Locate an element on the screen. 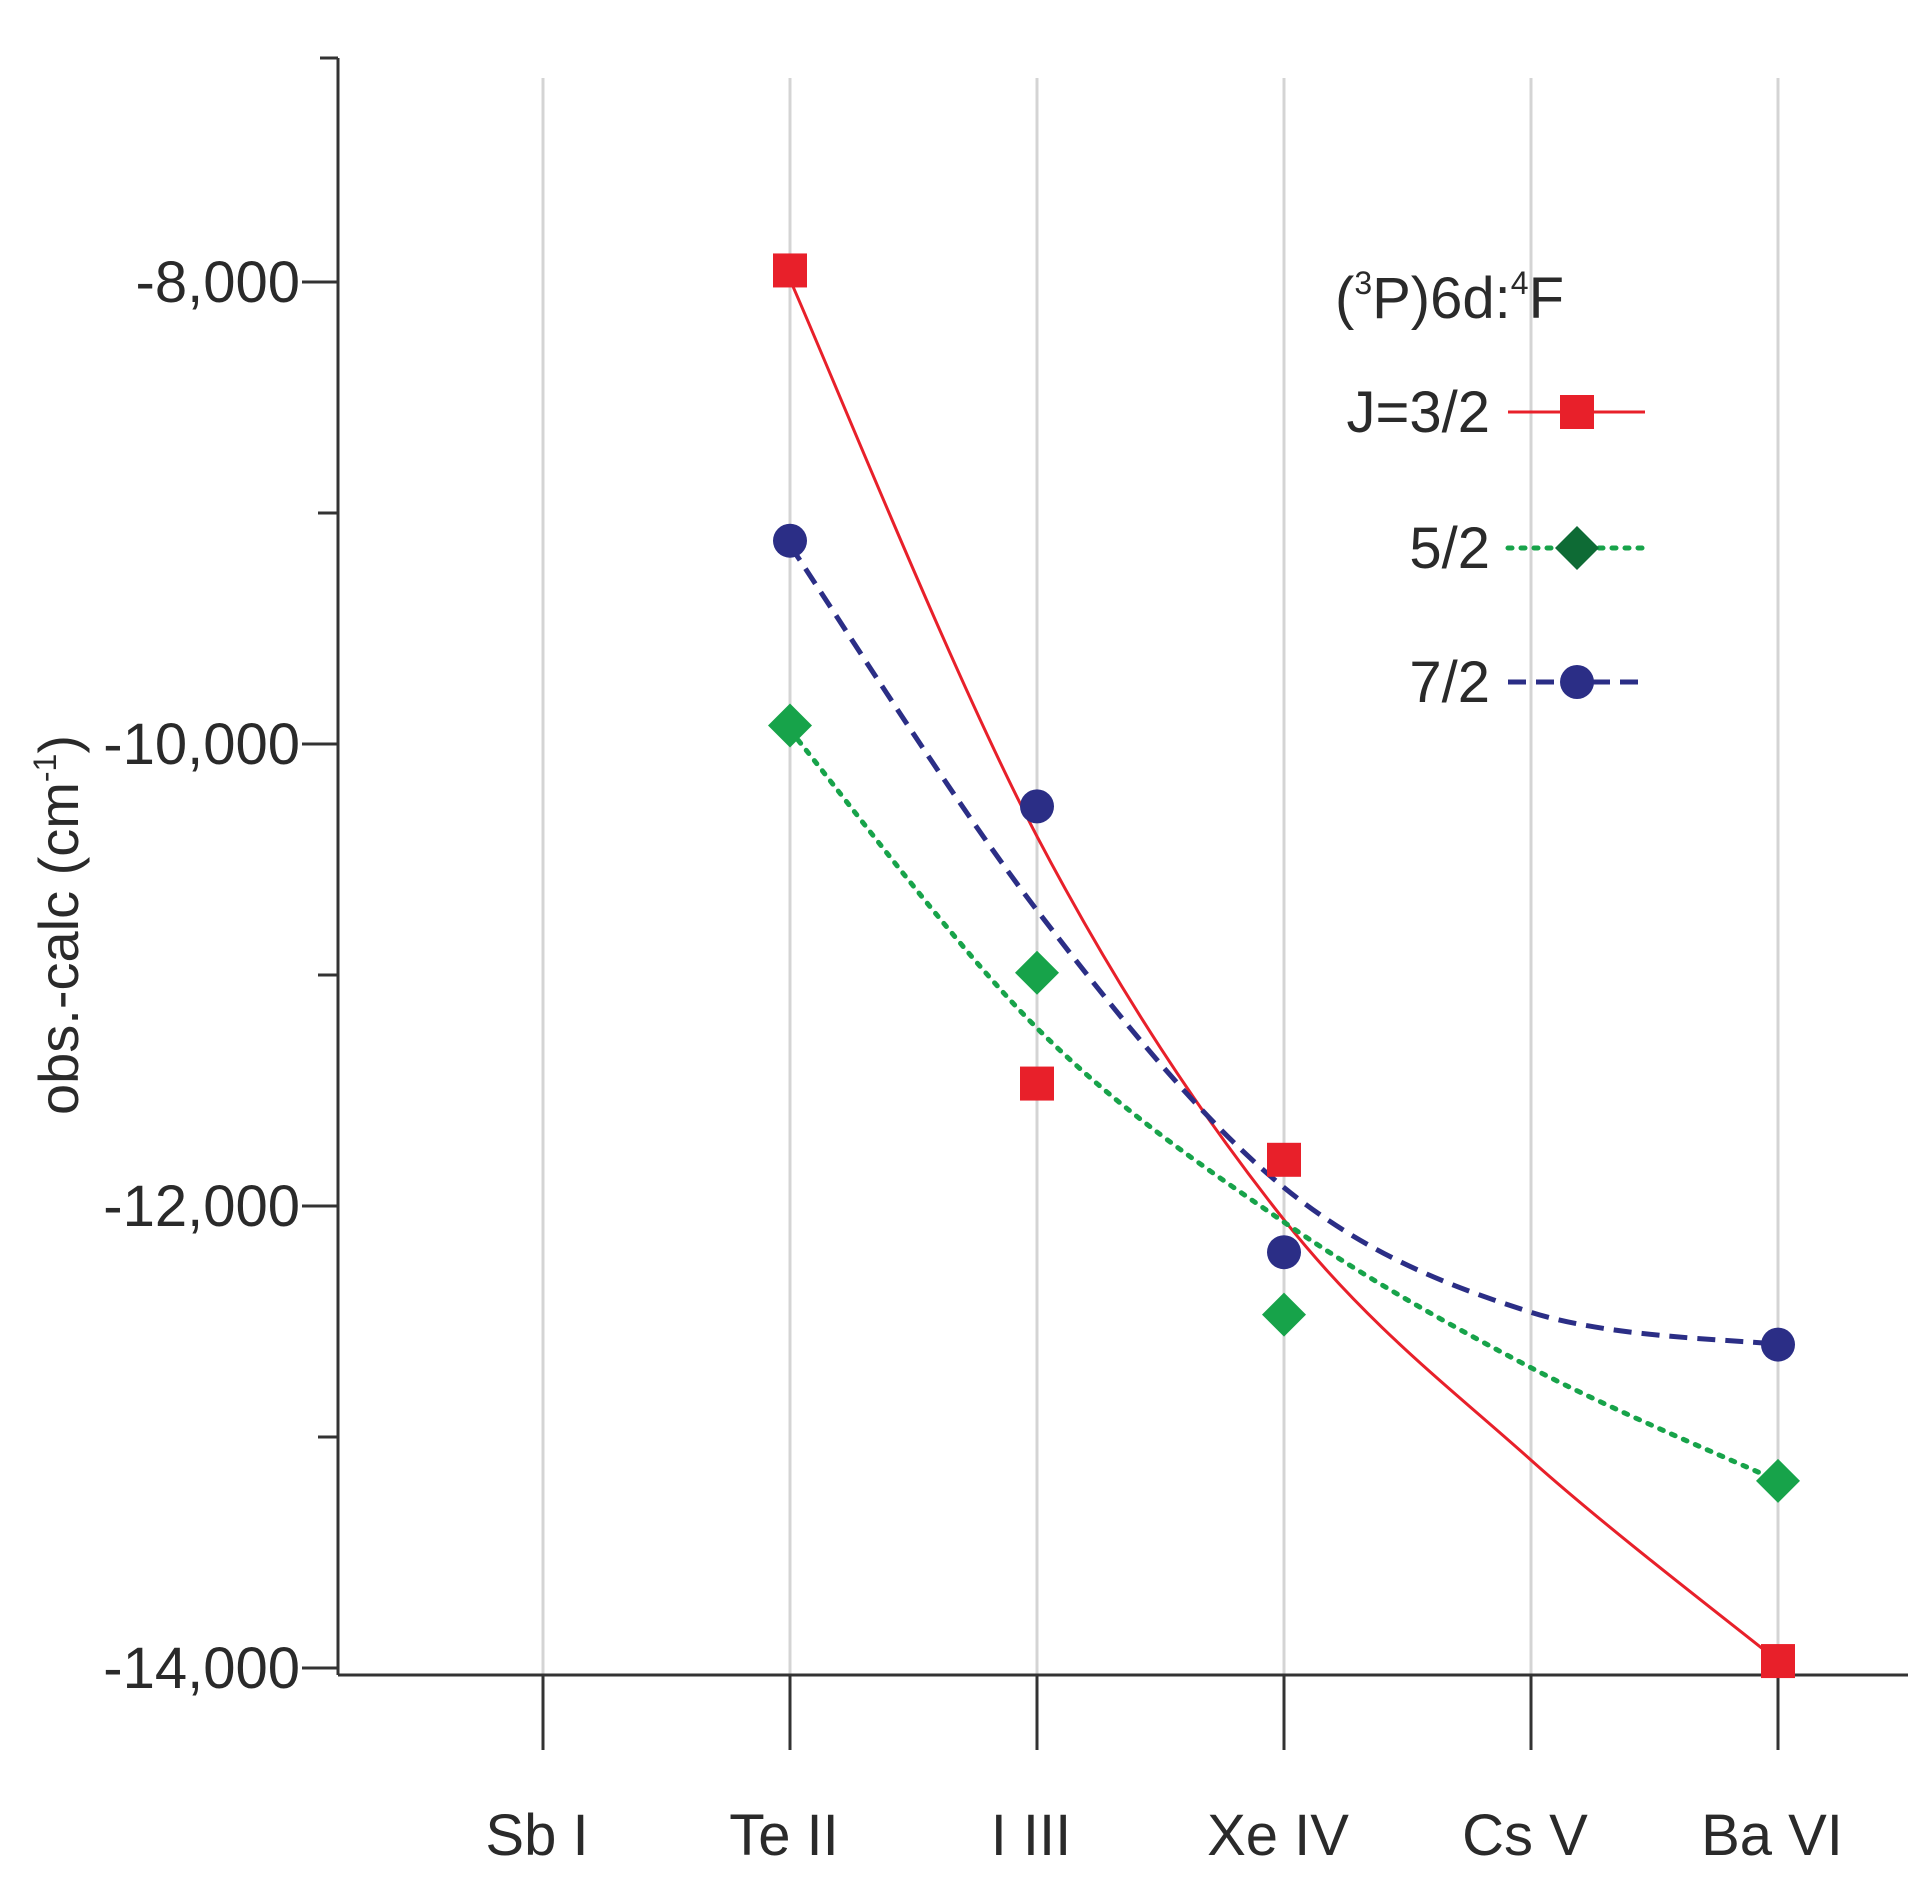 The height and width of the screenshot is (1883, 1925). data-point-5-2-i-iii is located at coordinates (1037, 972).